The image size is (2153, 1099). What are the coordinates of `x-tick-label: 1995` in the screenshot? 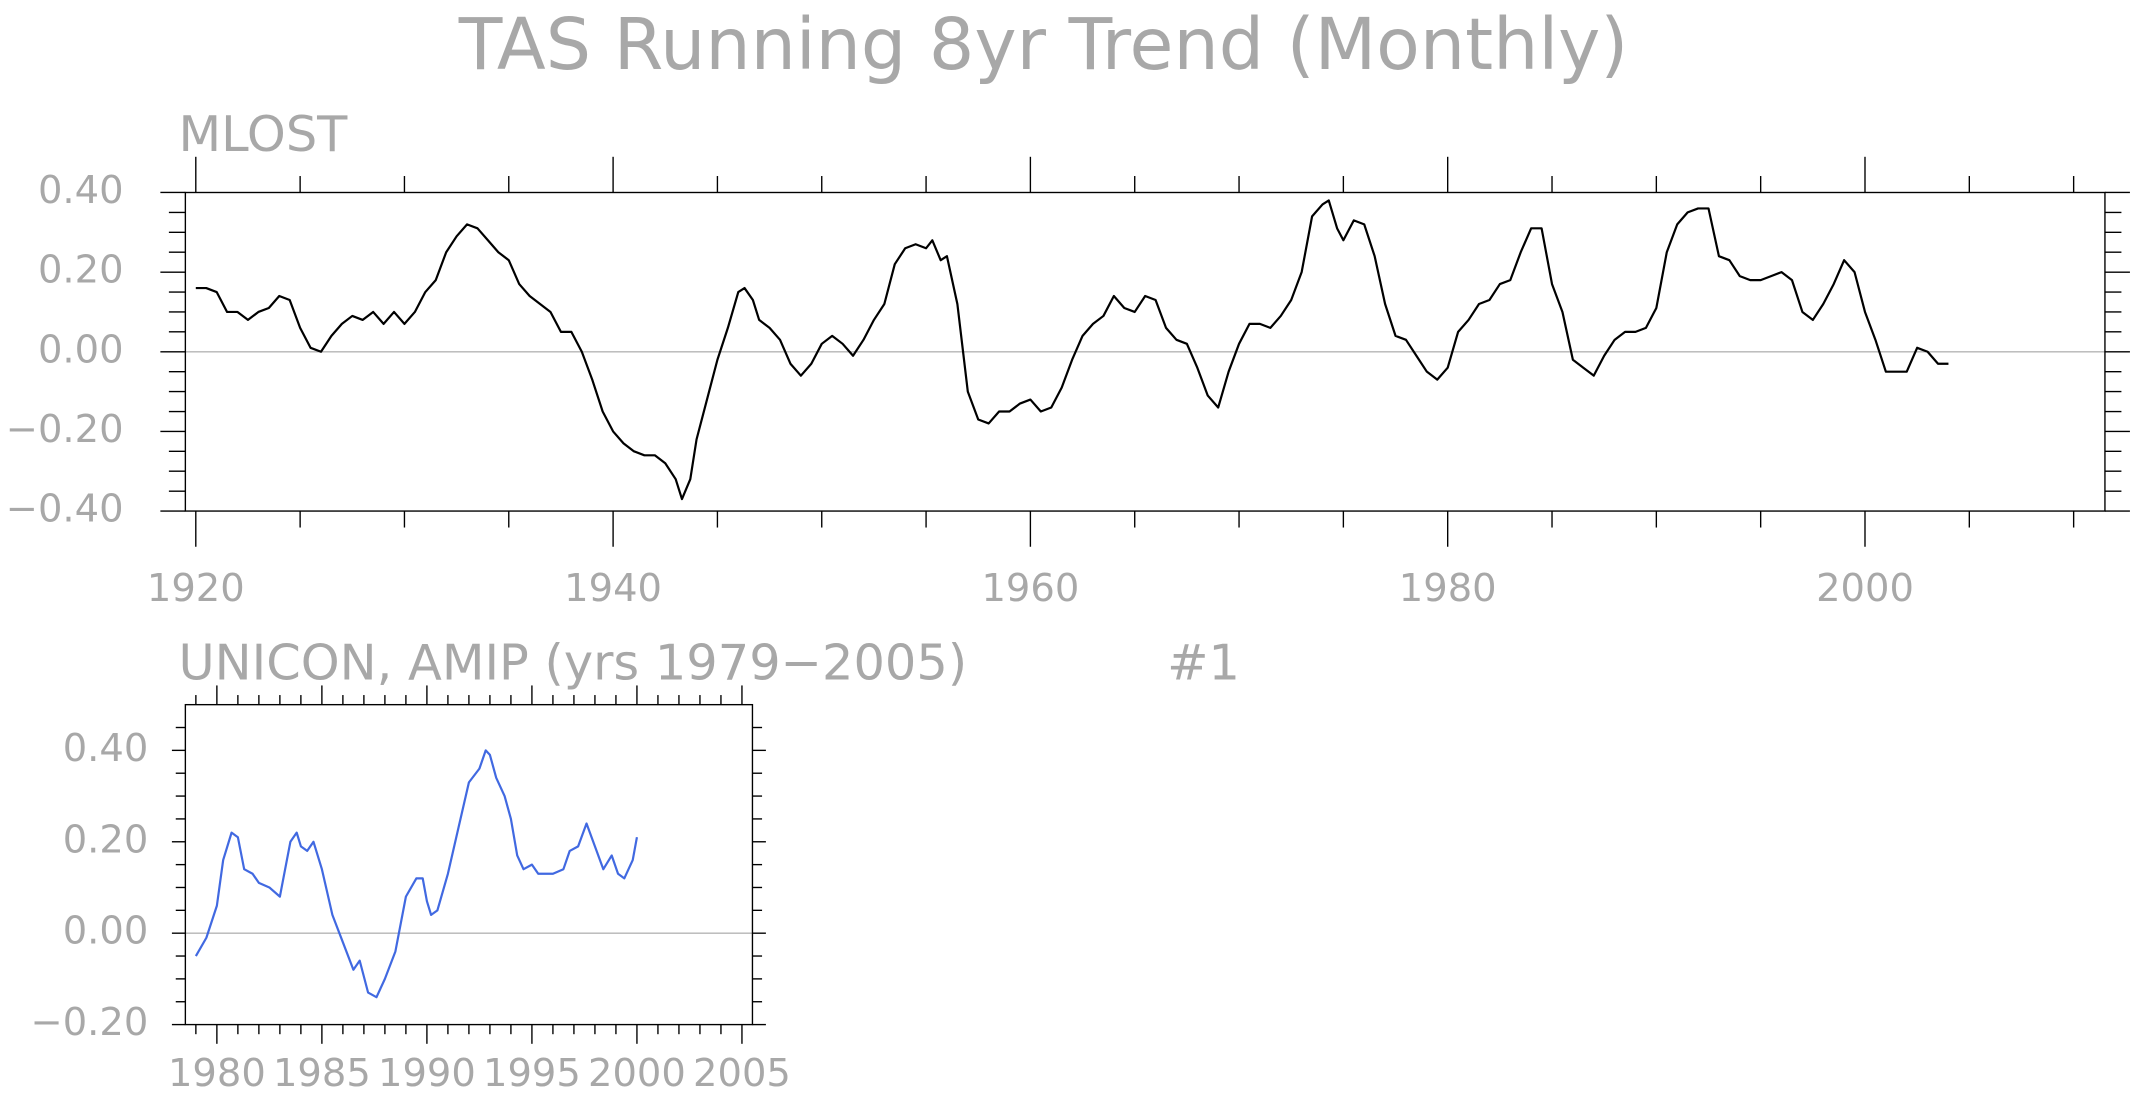 It's located at (532, 1073).